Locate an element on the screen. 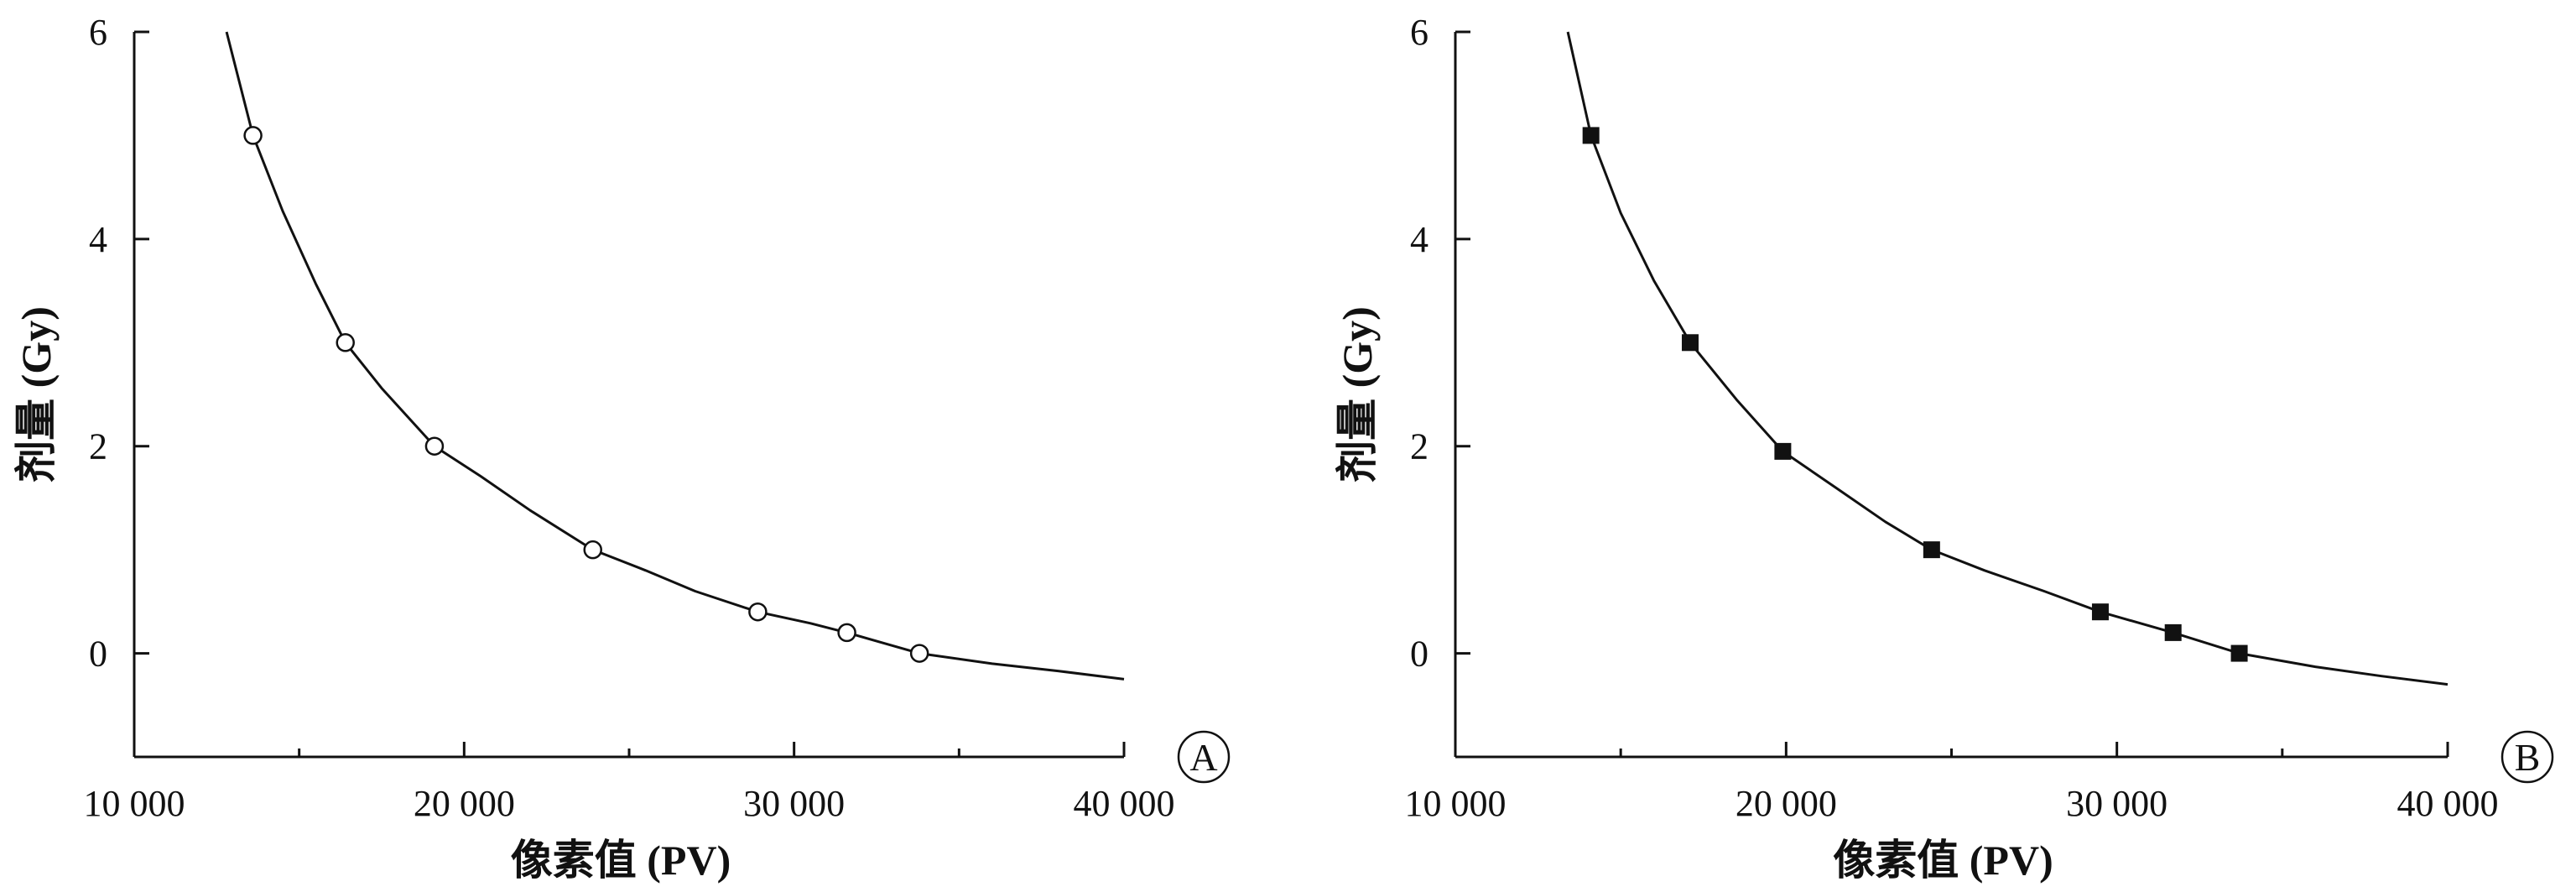 The image size is (2576, 892). b-x-axis-title: 像素值 (PV) is located at coordinates (1943, 860).